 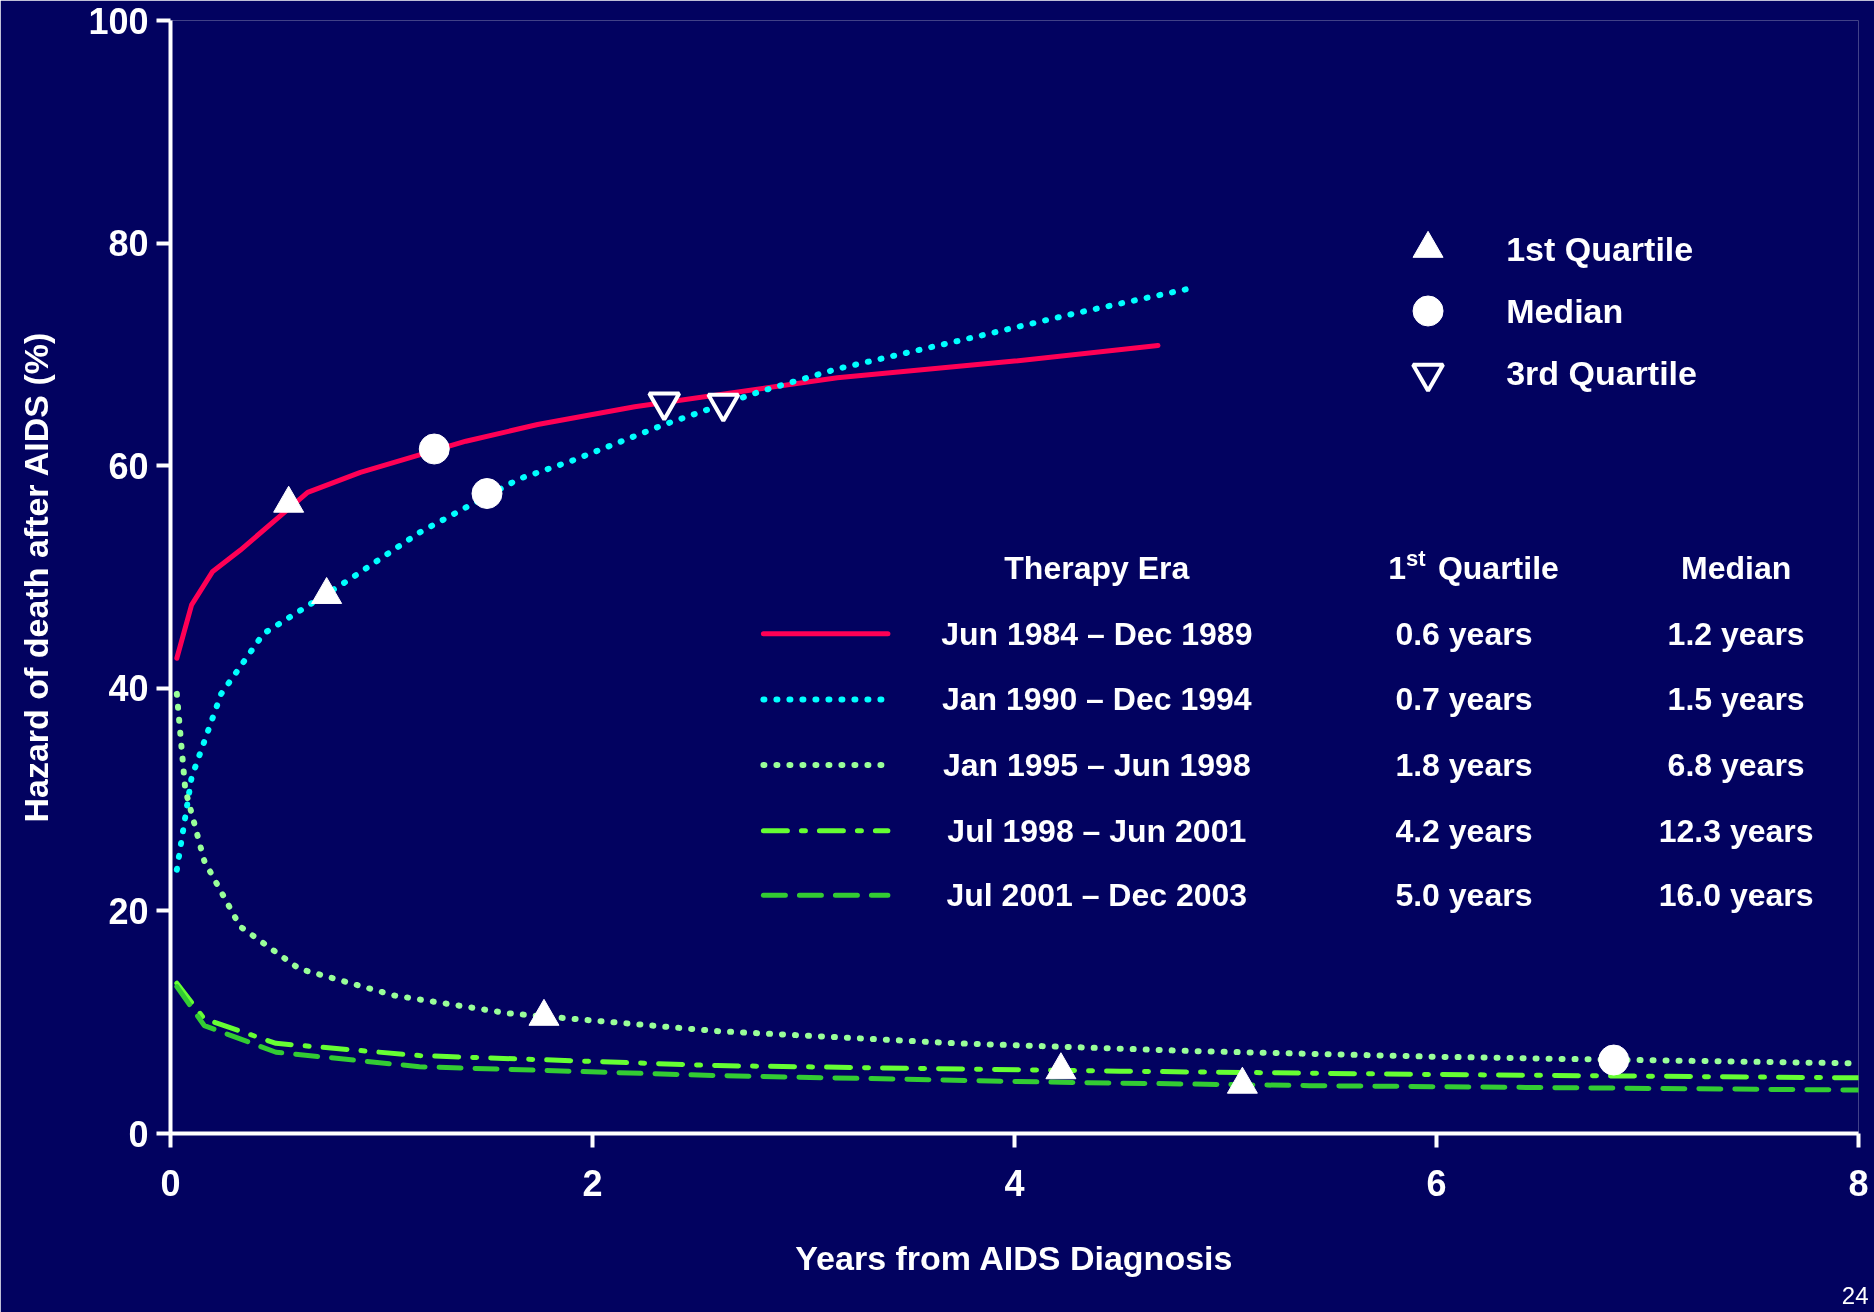 I want to click on annotation: 0.7 years, so click(x=1464, y=699).